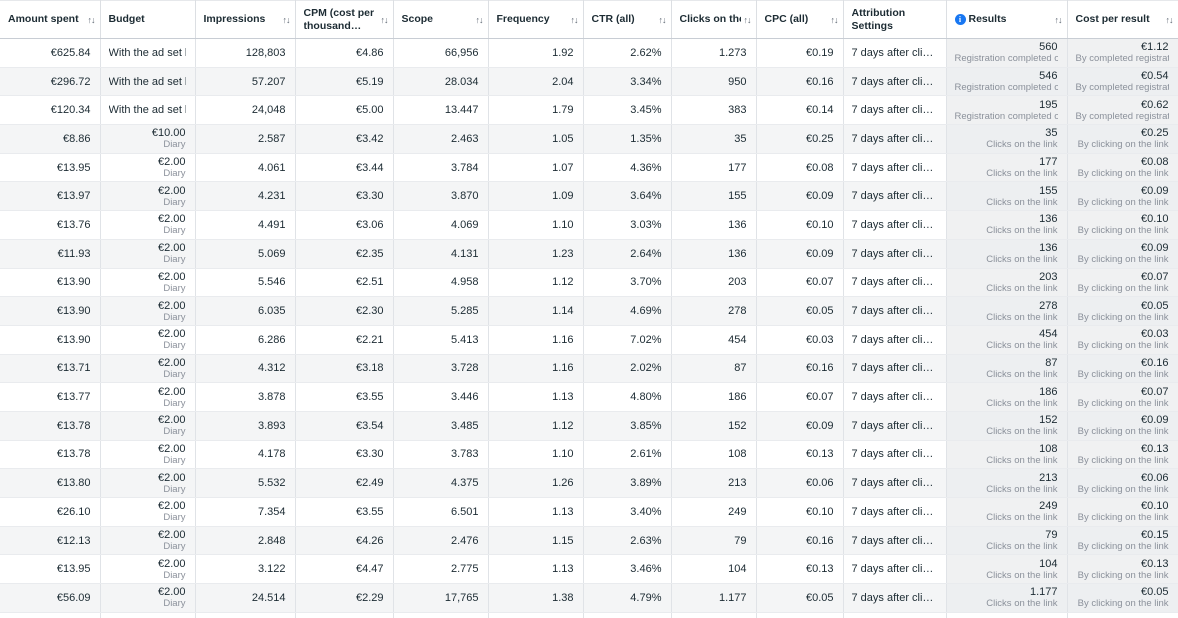 The height and width of the screenshot is (618, 1178). What do you see at coordinates (713, 20) in the screenshot?
I see `column-header-link_clicks: Clicks on the link↑↓` at bounding box center [713, 20].